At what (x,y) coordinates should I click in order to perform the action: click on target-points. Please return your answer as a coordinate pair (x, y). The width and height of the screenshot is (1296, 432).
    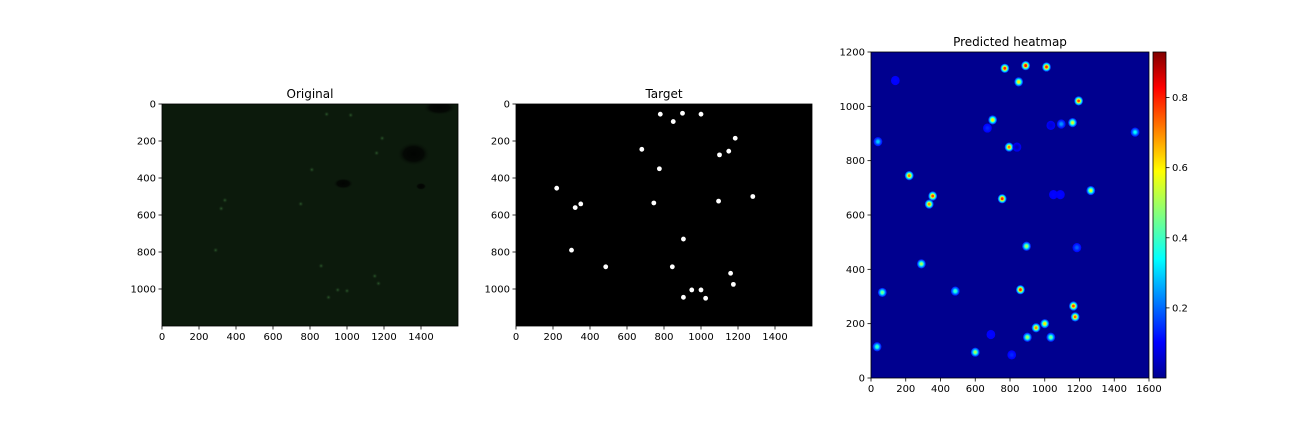
    Looking at the image, I should click on (655, 205).